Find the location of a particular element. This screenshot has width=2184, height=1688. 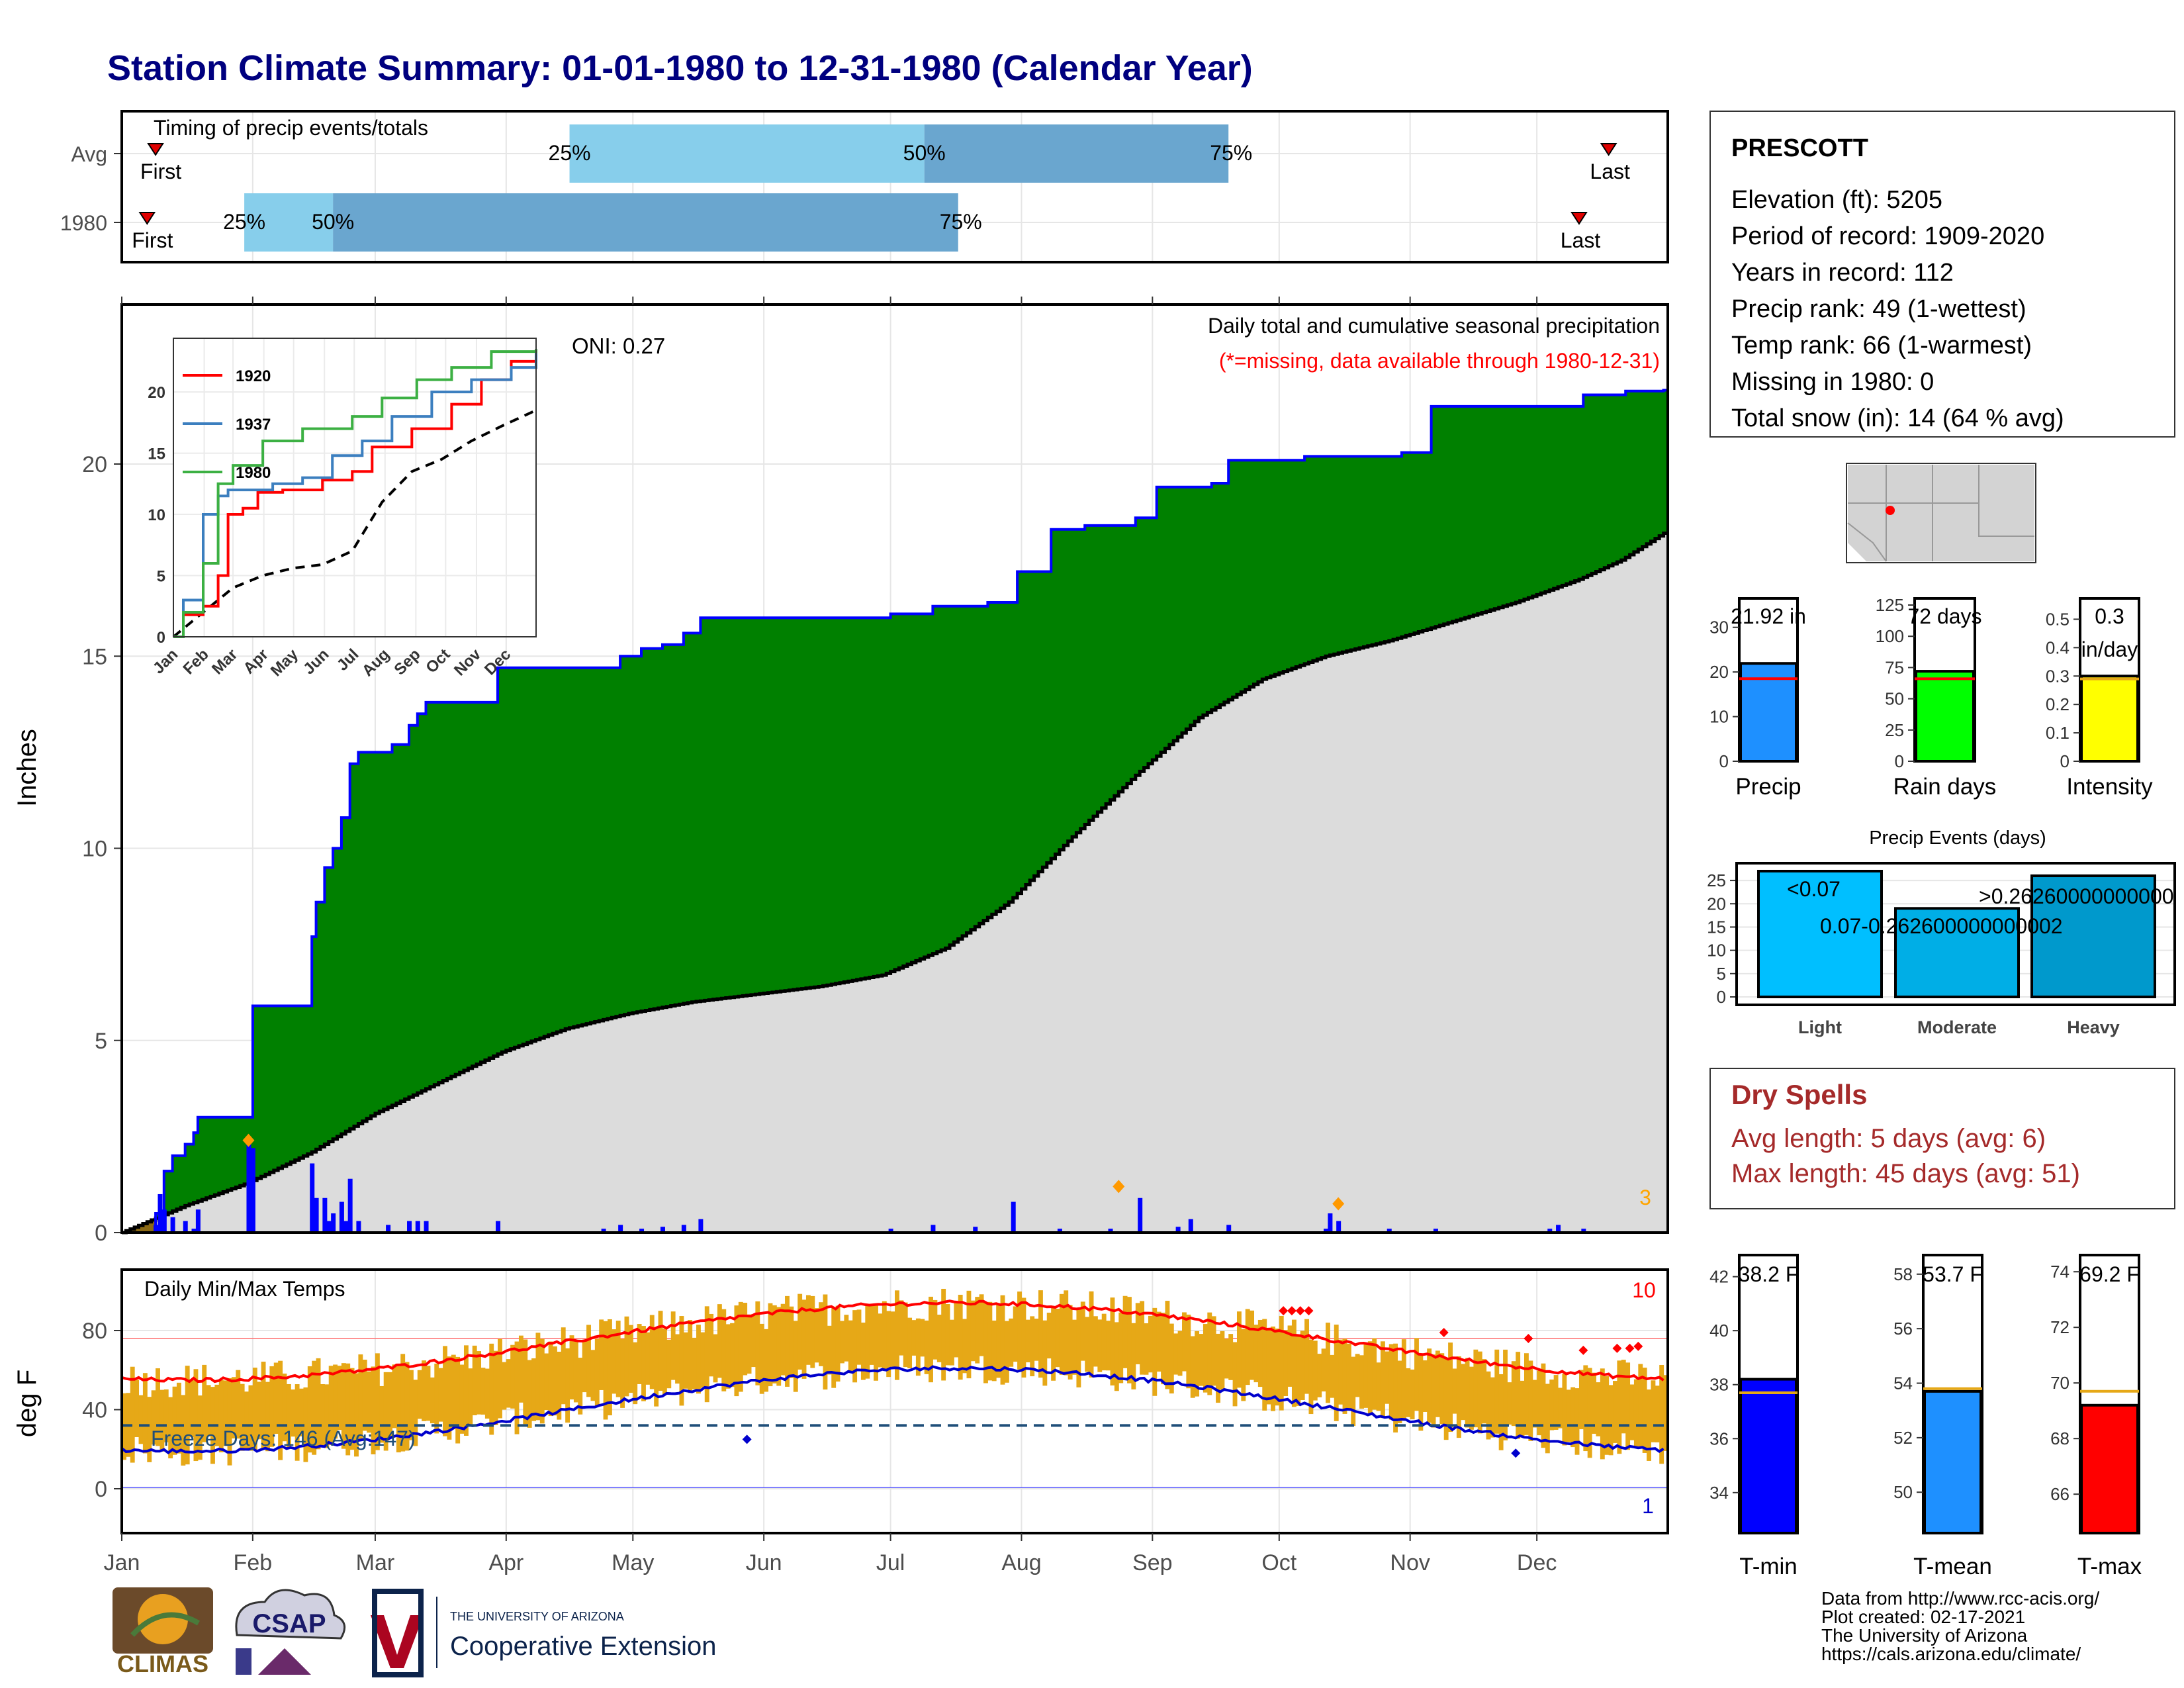

summary-value-label: 72 days is located at coordinates (1944, 616).